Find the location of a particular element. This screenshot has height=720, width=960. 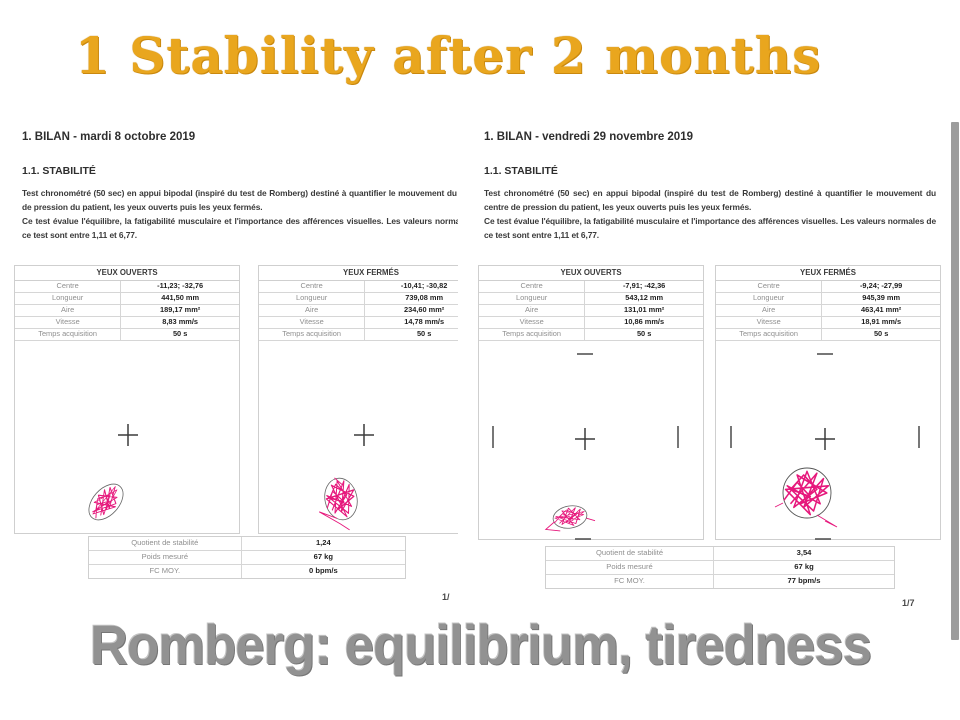

report-heading: 1. BILAN - vendredi 29 novembre 2019 is located at coordinates (588, 137).